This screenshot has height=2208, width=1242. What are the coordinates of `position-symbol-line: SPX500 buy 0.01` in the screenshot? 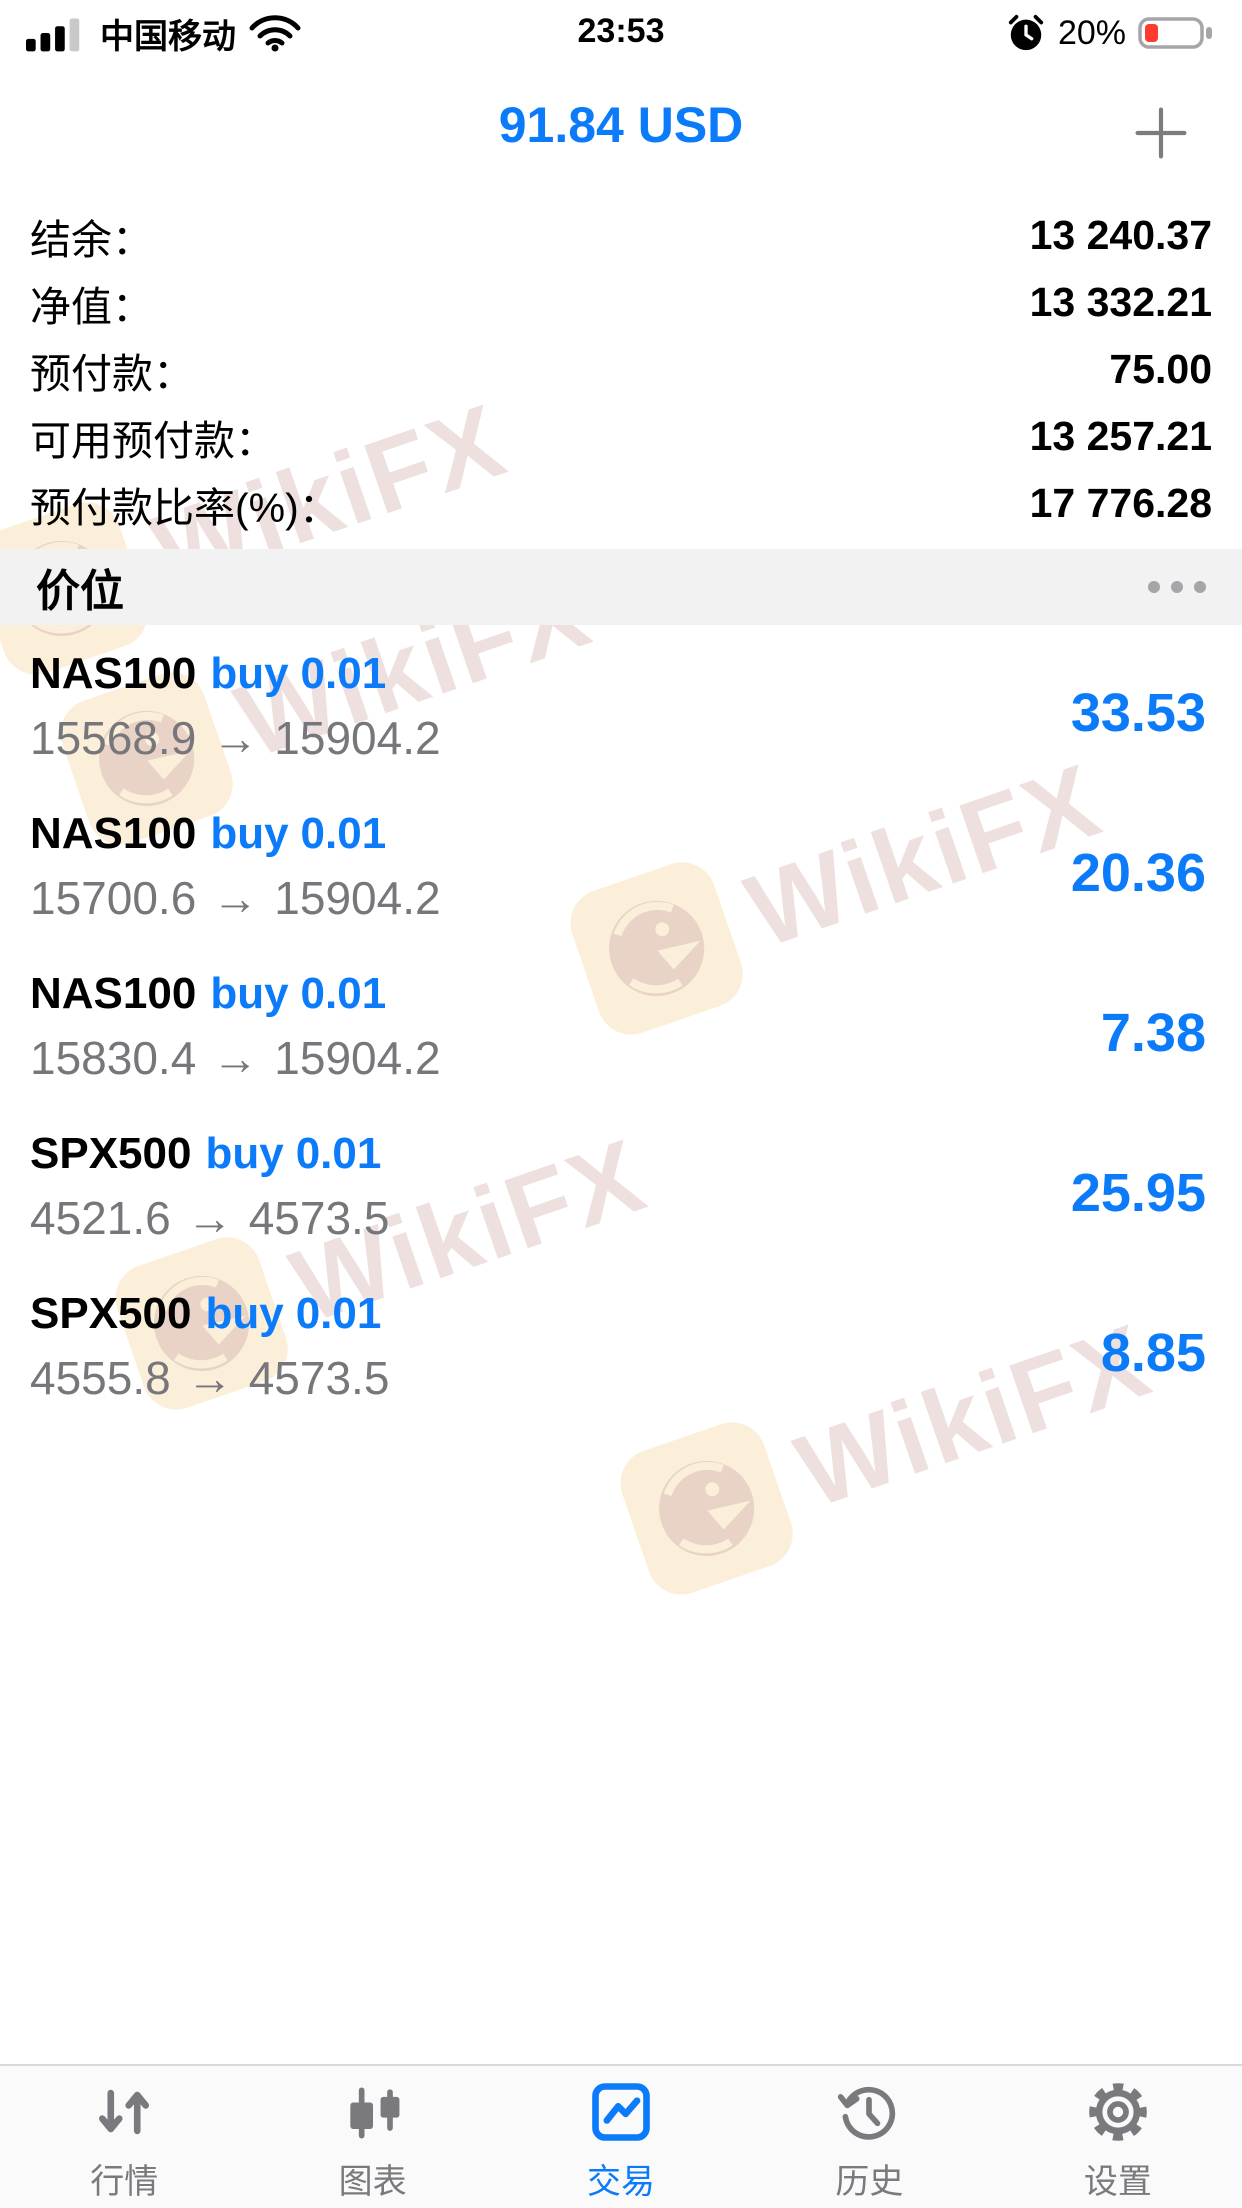 It's located at (618, 1154).